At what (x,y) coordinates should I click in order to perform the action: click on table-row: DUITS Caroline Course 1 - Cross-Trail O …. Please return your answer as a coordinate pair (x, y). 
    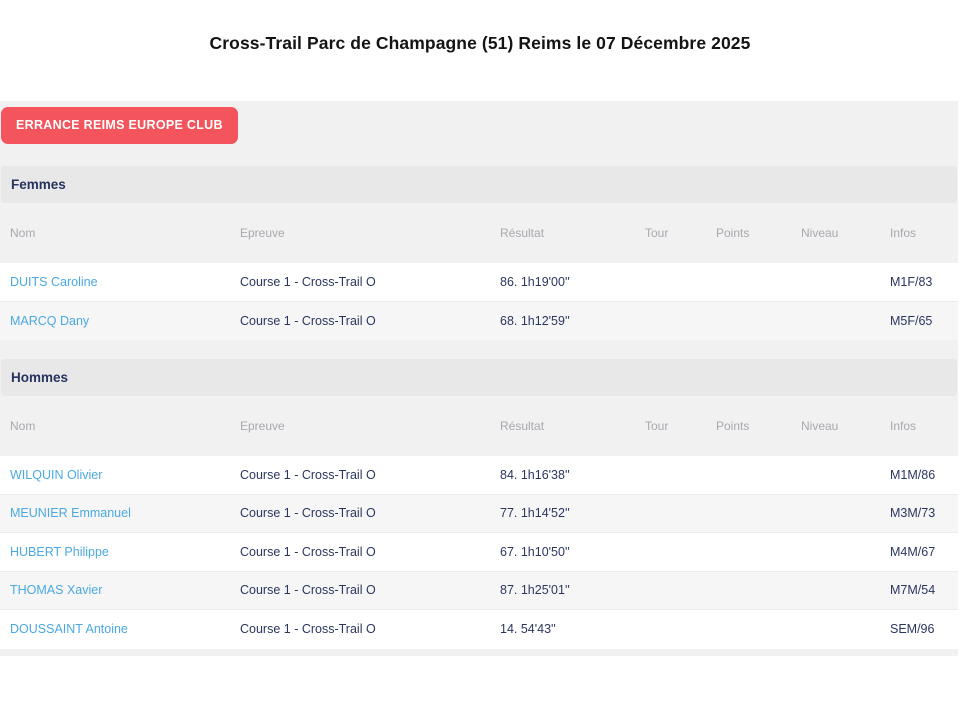
    Looking at the image, I should click on (479, 282).